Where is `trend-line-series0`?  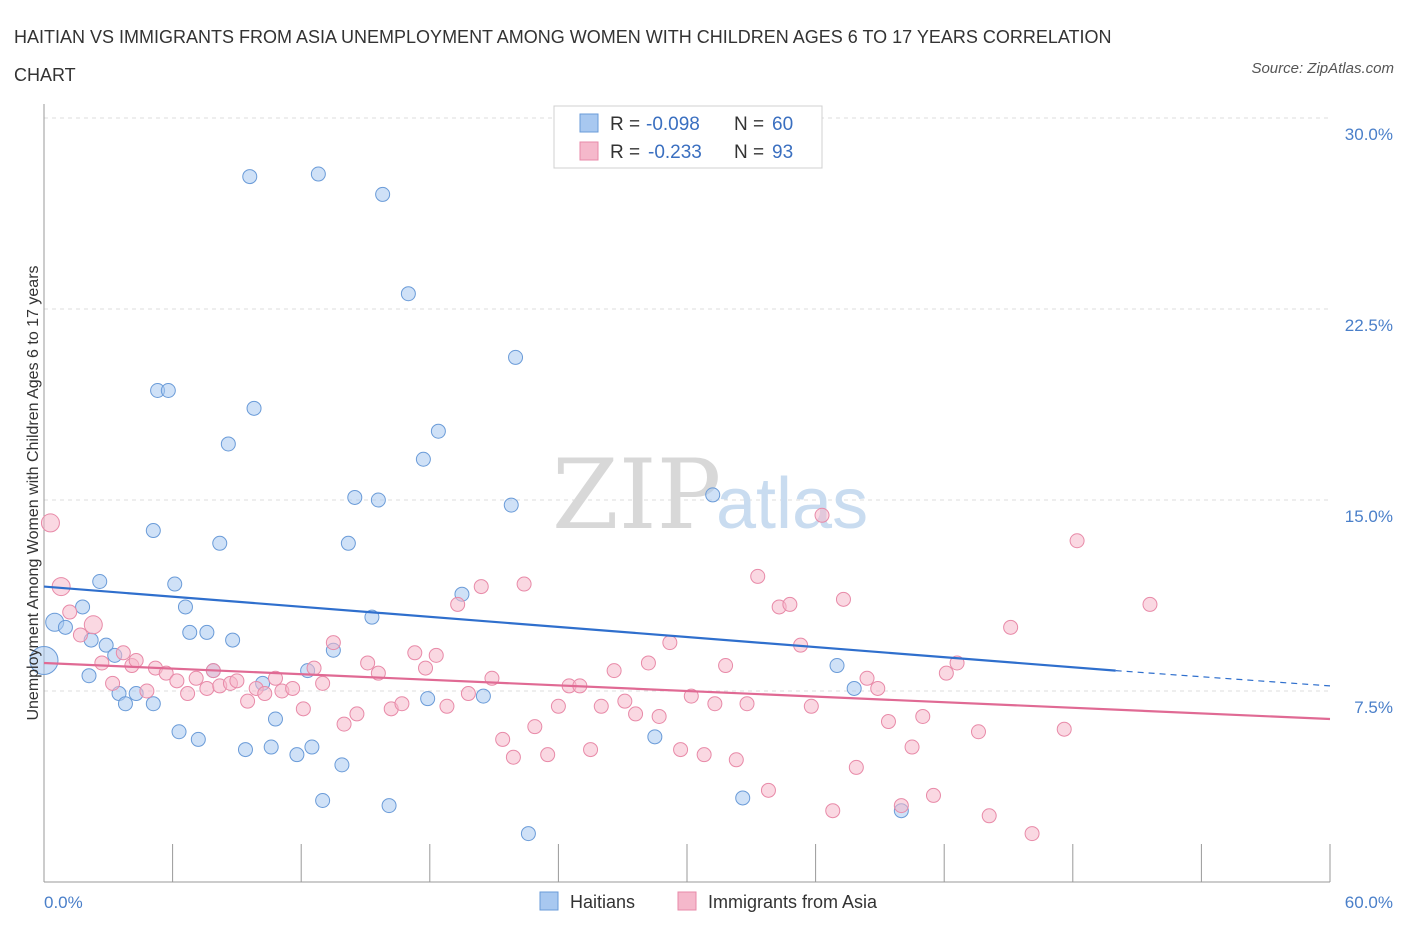
trend-line-series0 is located at coordinates (579, 628).